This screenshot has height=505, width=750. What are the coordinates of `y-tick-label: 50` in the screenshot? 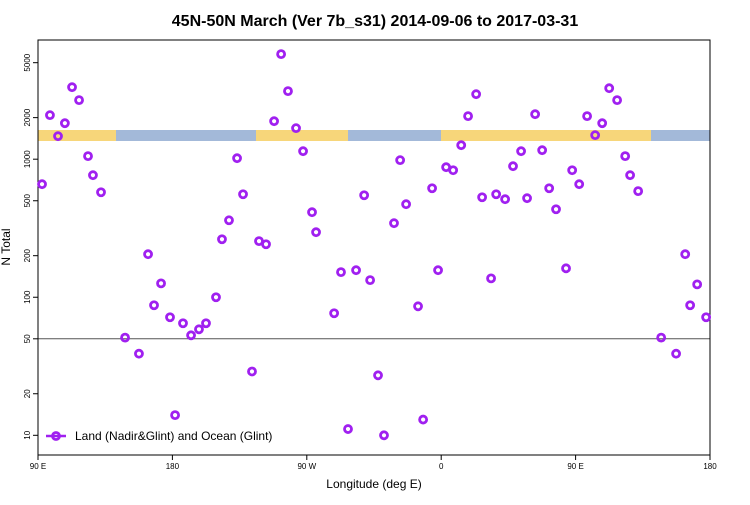 It's located at (27, 338).